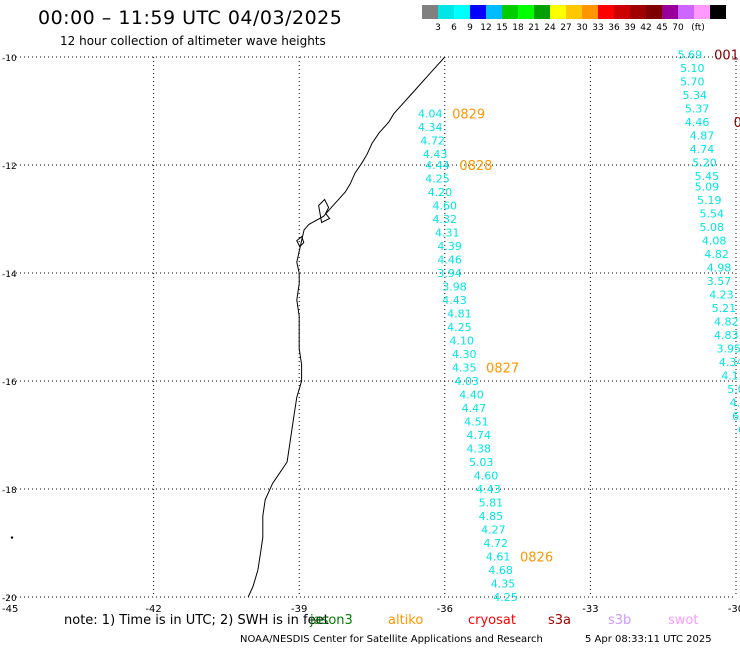 The height and width of the screenshot is (650, 740). I want to click on swh-value-label: 4.72, so click(432, 141).